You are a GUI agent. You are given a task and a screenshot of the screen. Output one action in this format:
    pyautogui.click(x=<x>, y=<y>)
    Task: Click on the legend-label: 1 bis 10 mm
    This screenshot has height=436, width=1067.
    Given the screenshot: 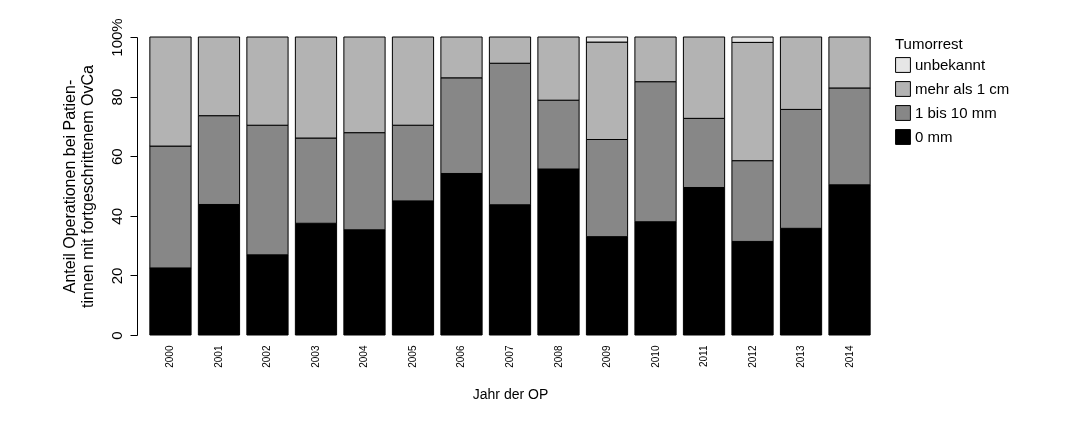 What is the action you would take?
    pyautogui.click(x=956, y=112)
    